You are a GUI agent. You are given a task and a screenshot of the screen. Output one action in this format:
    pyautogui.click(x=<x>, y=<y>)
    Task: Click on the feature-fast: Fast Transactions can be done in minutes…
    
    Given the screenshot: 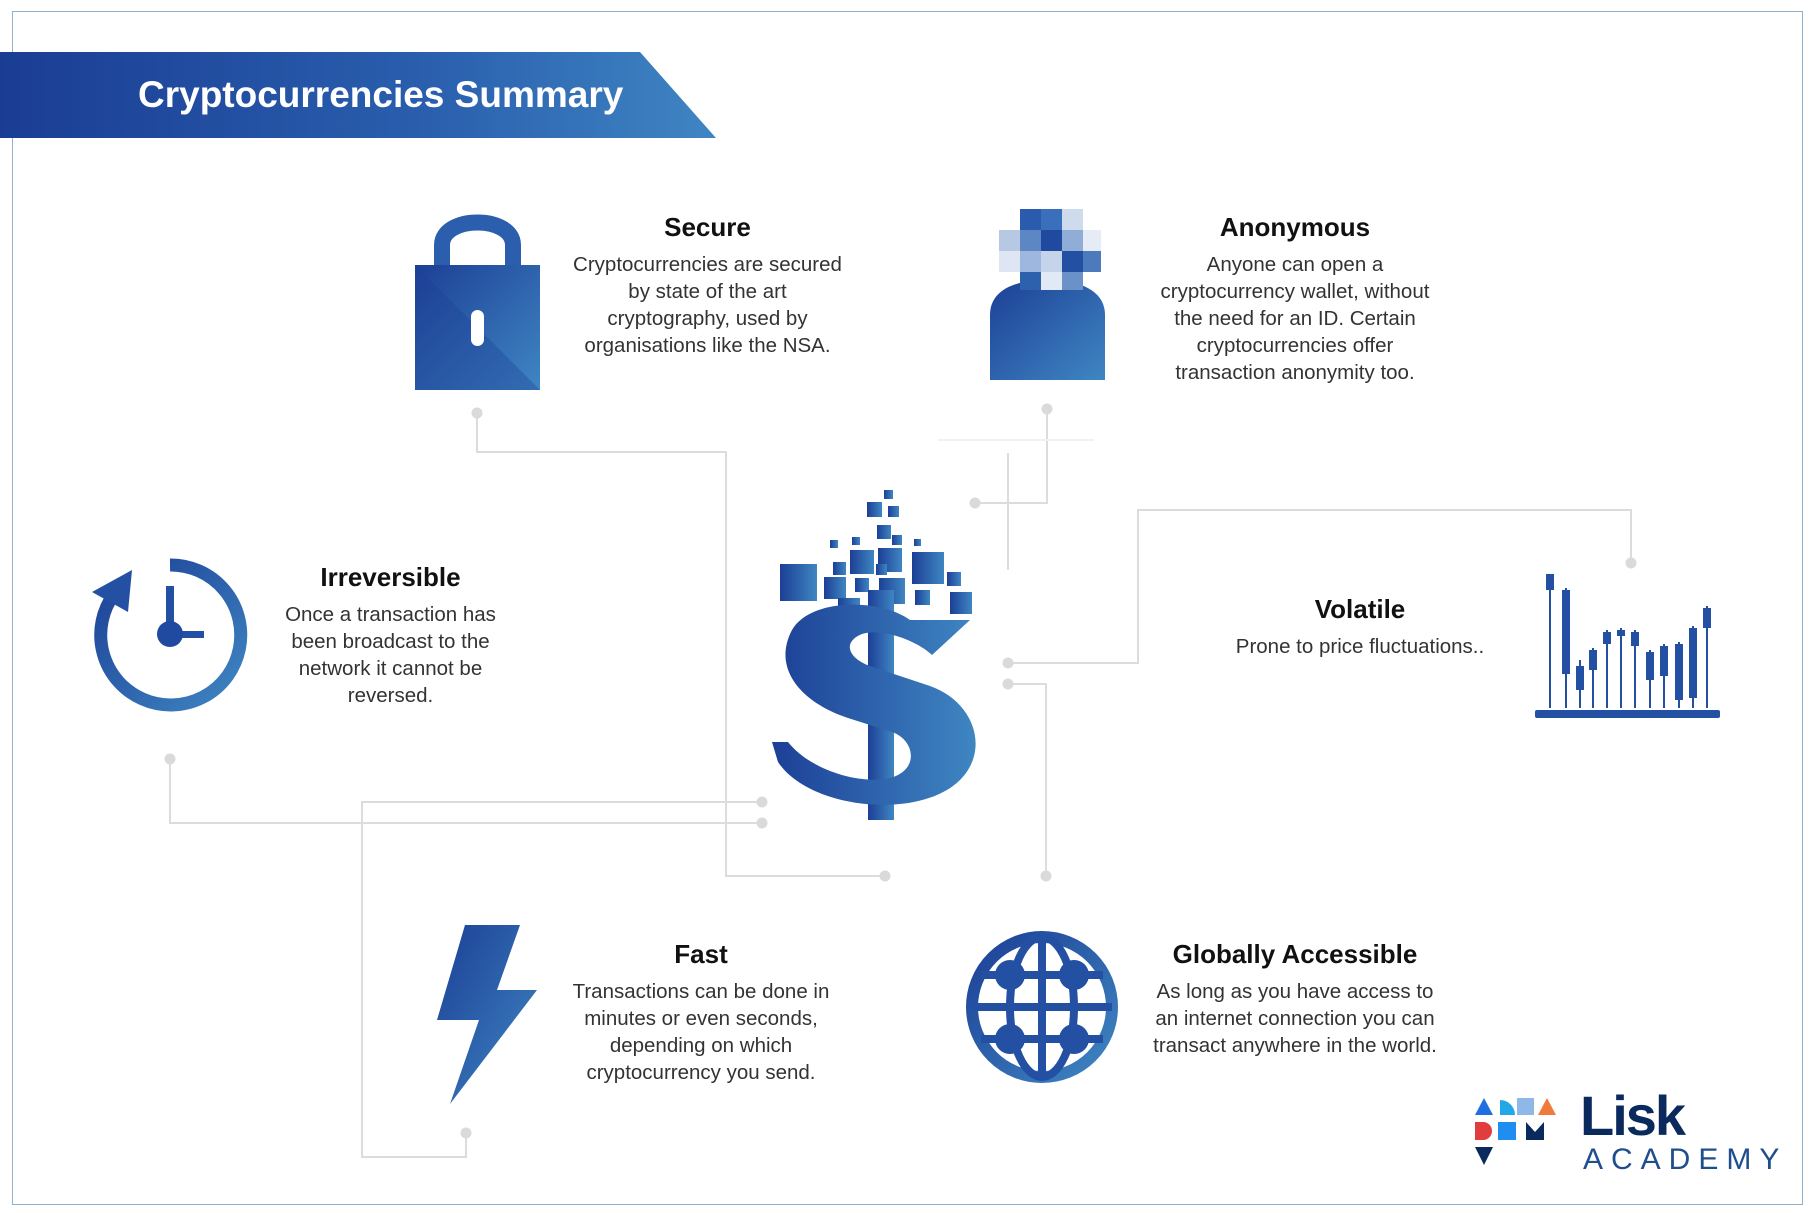 What is the action you would take?
    pyautogui.click(x=701, y=1012)
    